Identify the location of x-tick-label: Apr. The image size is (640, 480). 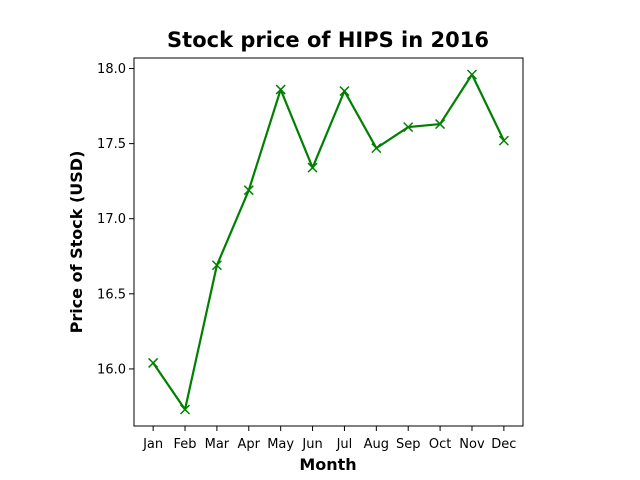
(249, 444).